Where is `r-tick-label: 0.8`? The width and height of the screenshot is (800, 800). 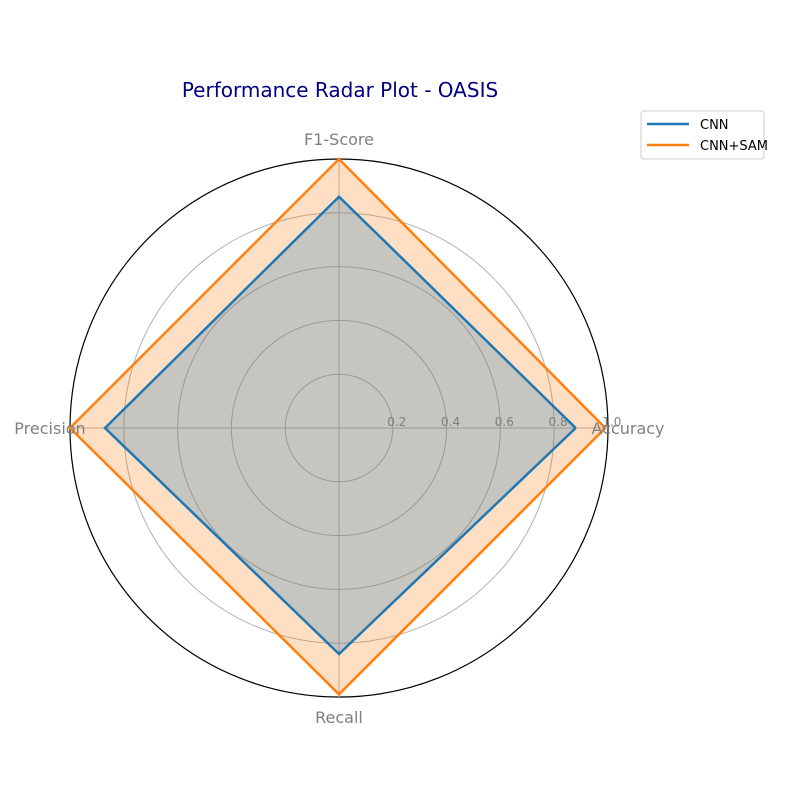 r-tick-label: 0.8 is located at coordinates (558, 422).